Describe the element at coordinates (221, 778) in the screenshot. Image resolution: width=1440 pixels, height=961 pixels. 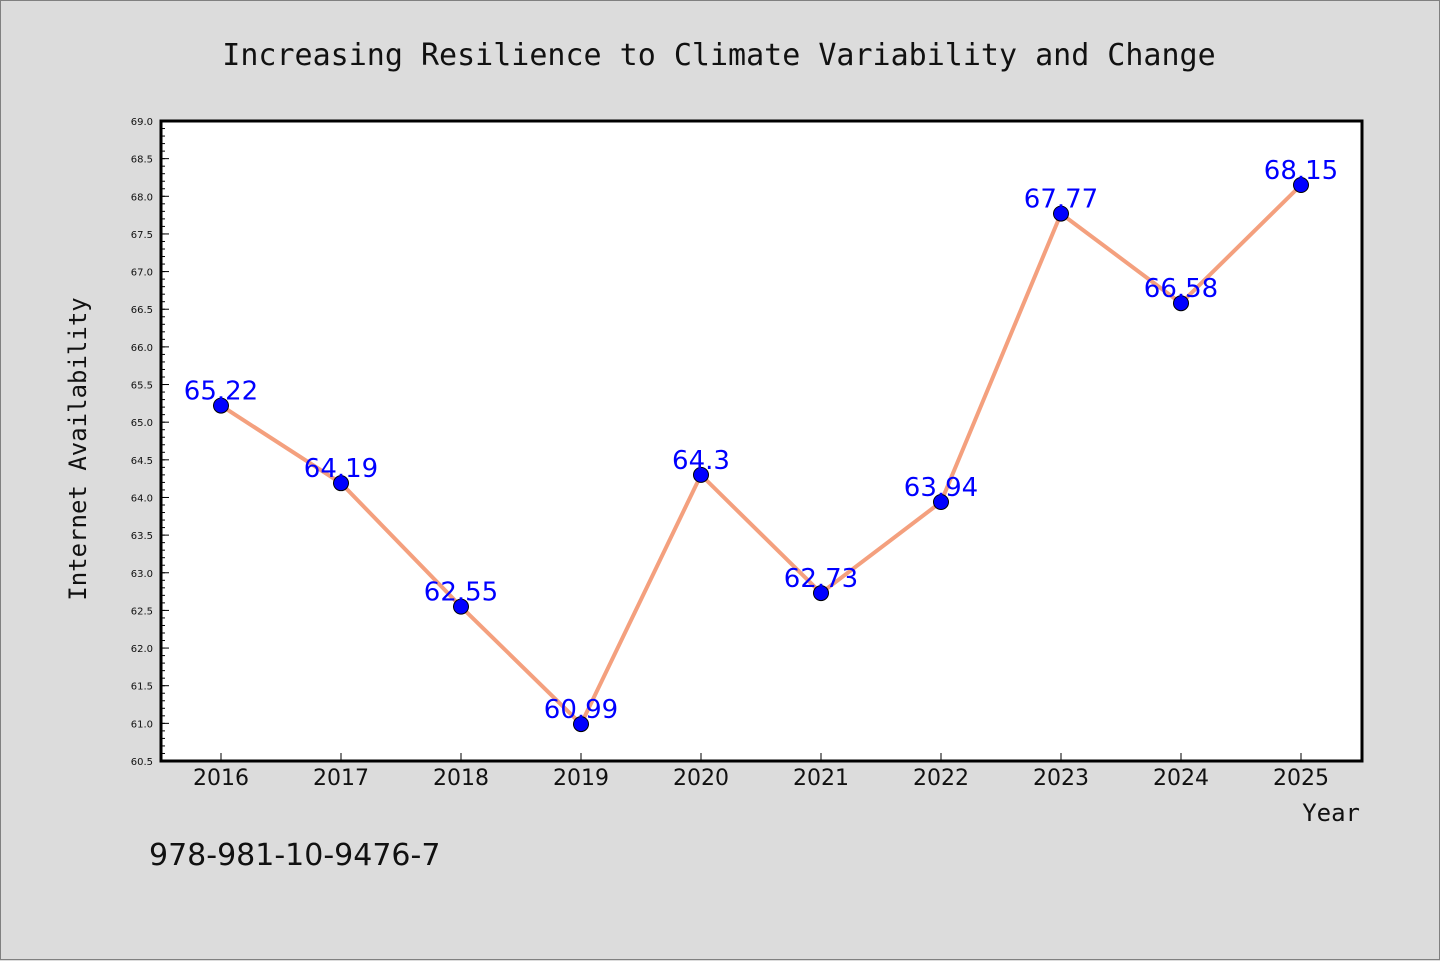
I see `x-tick-label: 2016` at that location.